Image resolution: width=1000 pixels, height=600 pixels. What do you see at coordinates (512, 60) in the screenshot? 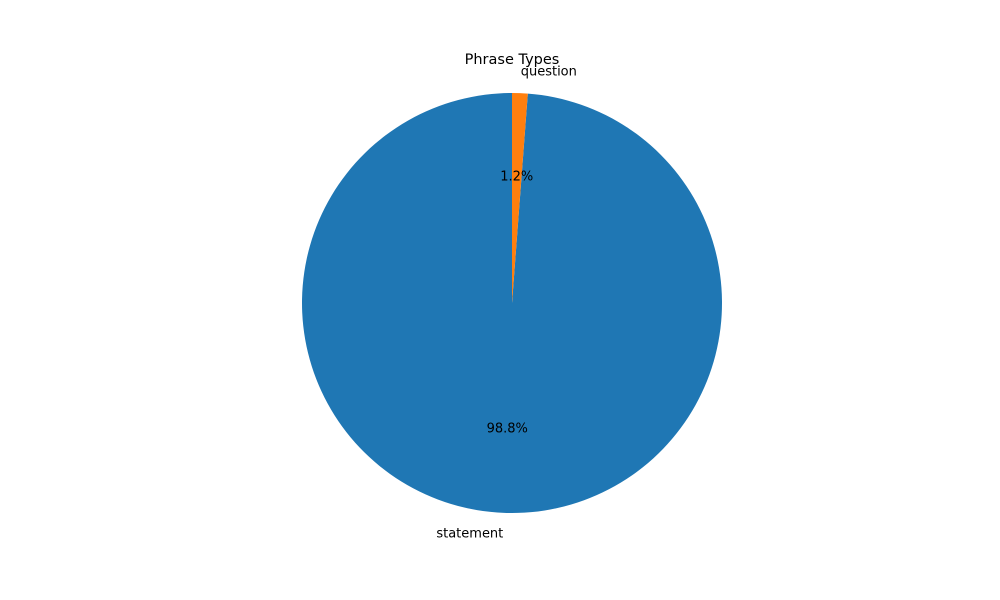
I see `chart-title: Phrase Types` at bounding box center [512, 60].